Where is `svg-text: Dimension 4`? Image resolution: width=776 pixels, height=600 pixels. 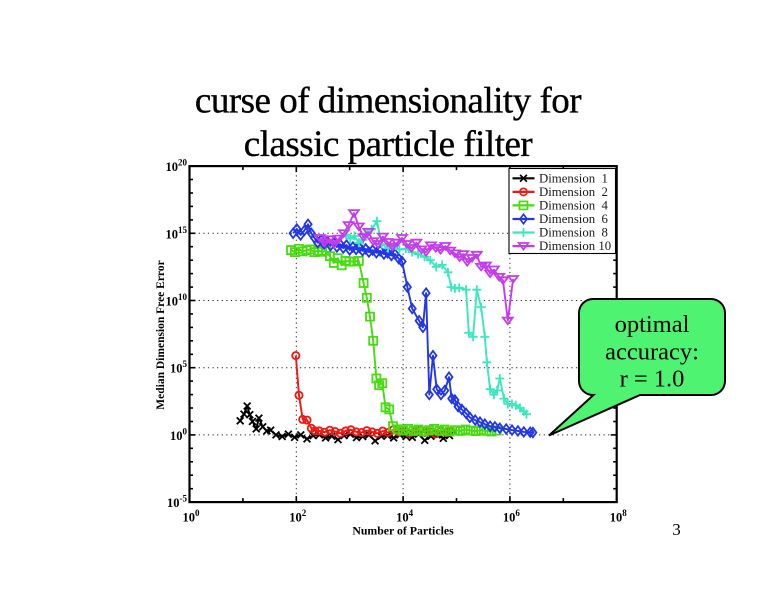
svg-text: Dimension 4 is located at coordinates (574, 206).